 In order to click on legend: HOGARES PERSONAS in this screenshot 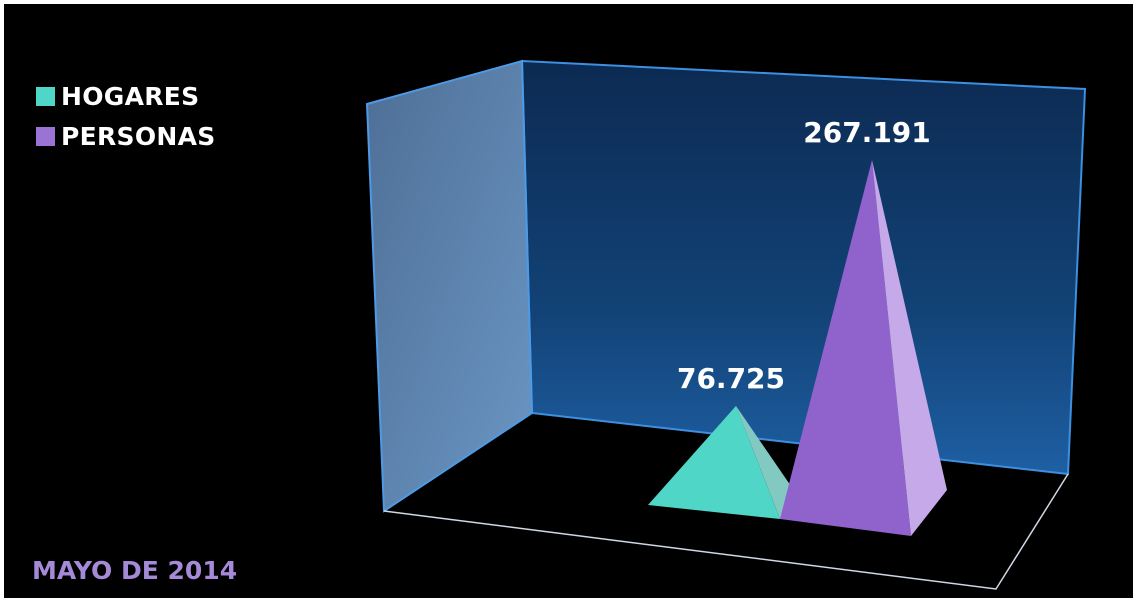, I will do `click(126, 116)`.